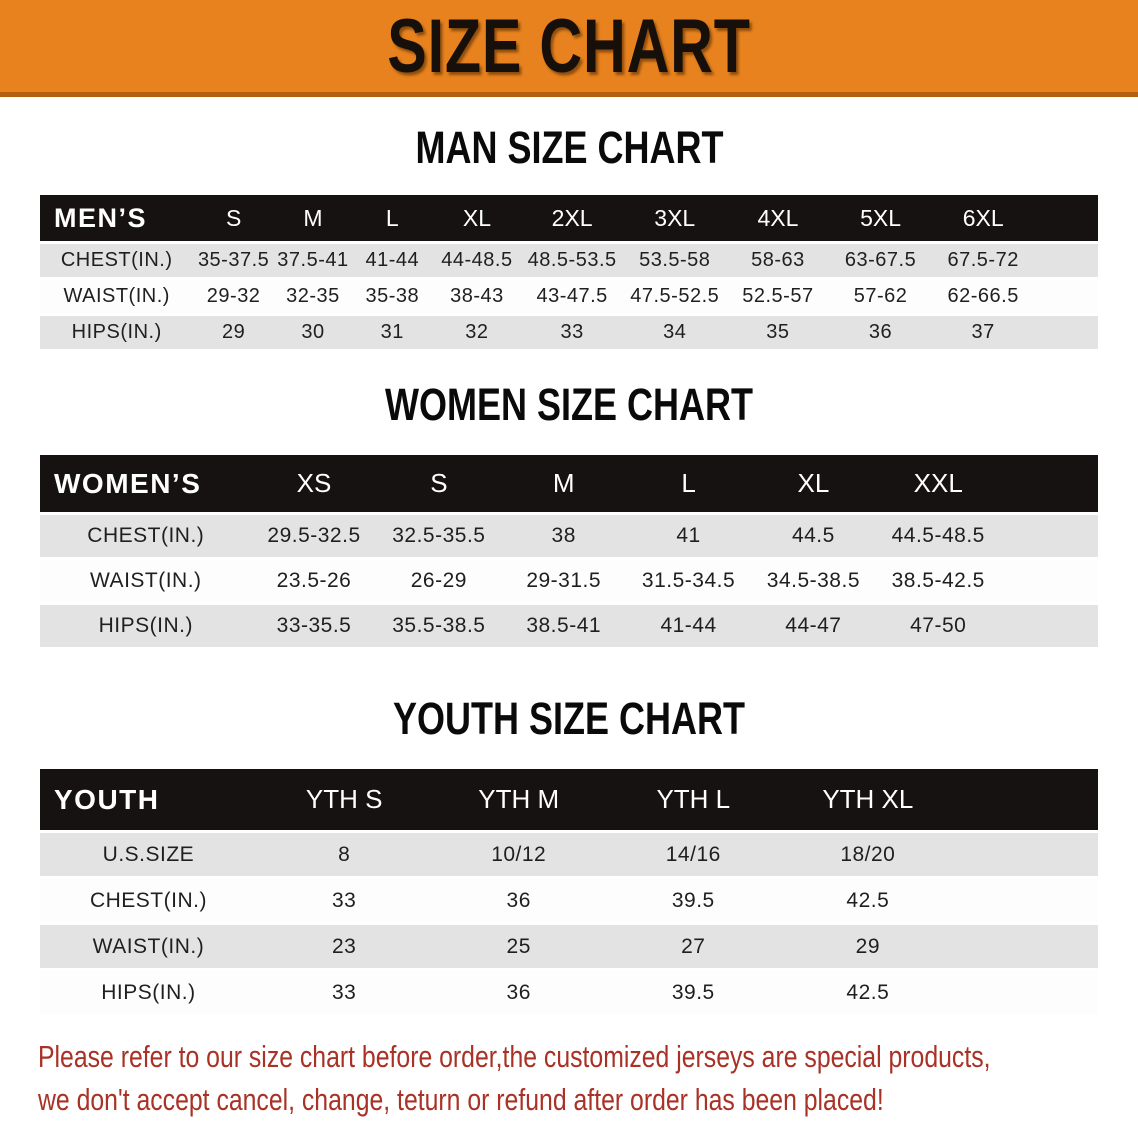 Image resolution: width=1138 pixels, height=1132 pixels. What do you see at coordinates (880, 260) in the screenshot?
I see `size-value-cell: 63-67.5` at bounding box center [880, 260].